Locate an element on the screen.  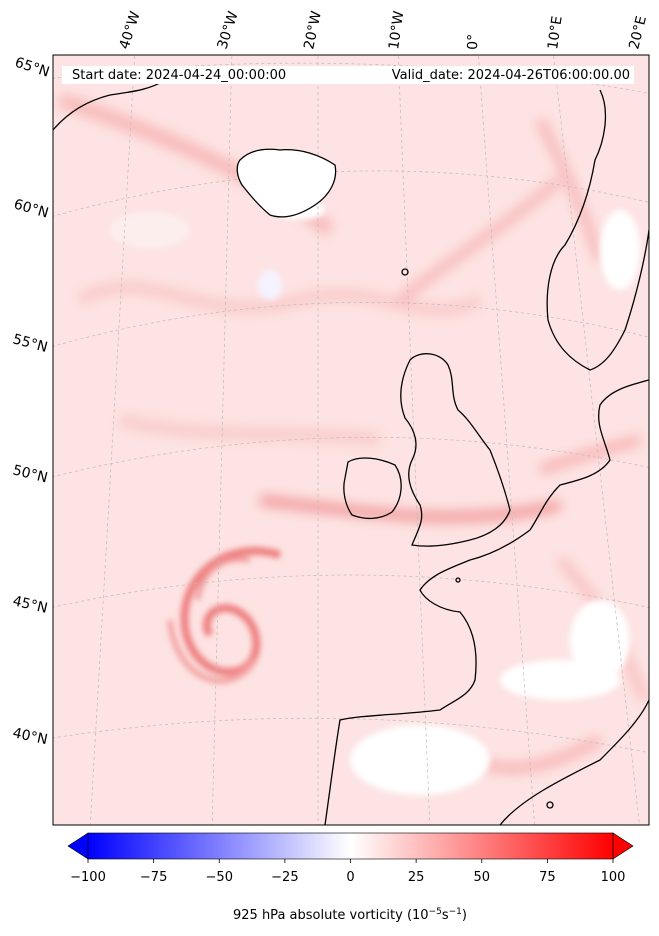
colorbar-tick-label: −100 is located at coordinates (88, 877).